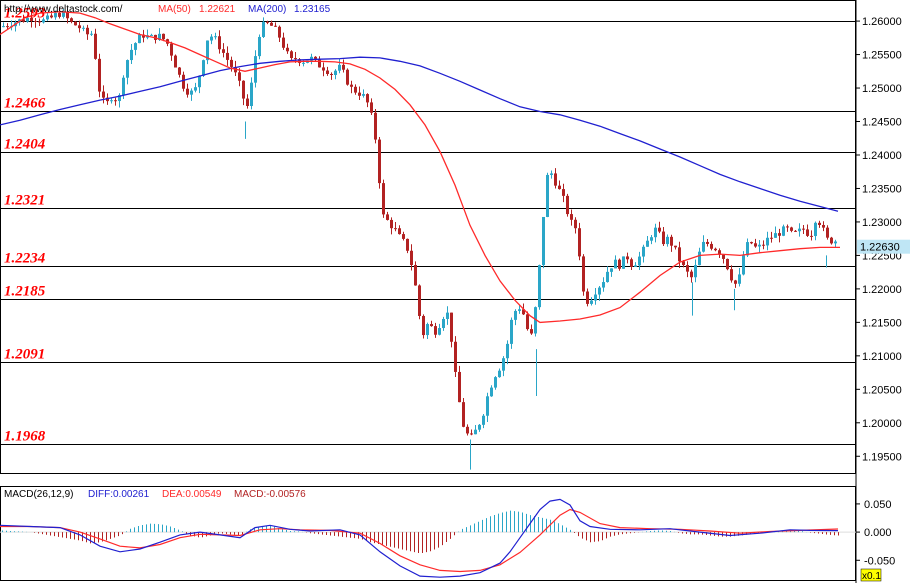  I want to click on ma200-value: 1.23165, so click(312, 9).